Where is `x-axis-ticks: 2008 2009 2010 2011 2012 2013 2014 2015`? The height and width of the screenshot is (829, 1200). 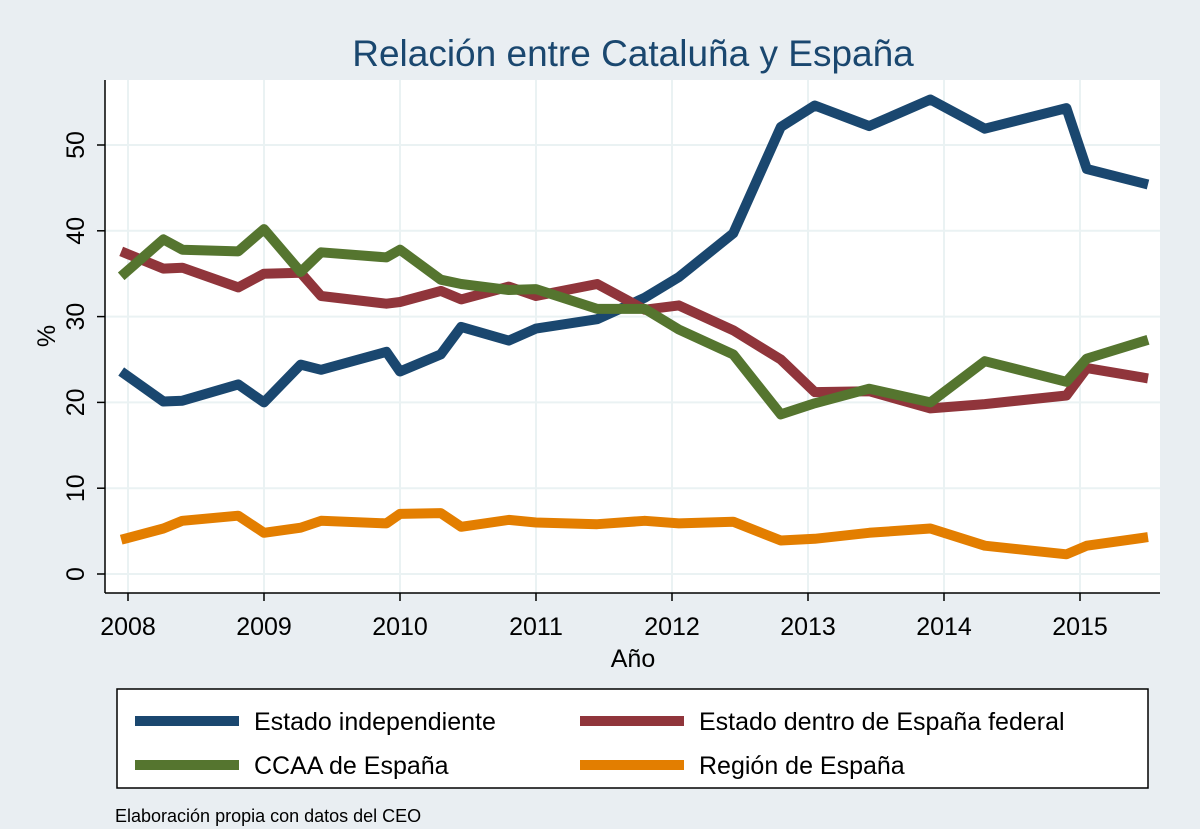 x-axis-ticks: 2008 2009 2010 2011 2012 2013 2014 2015 is located at coordinates (604, 617).